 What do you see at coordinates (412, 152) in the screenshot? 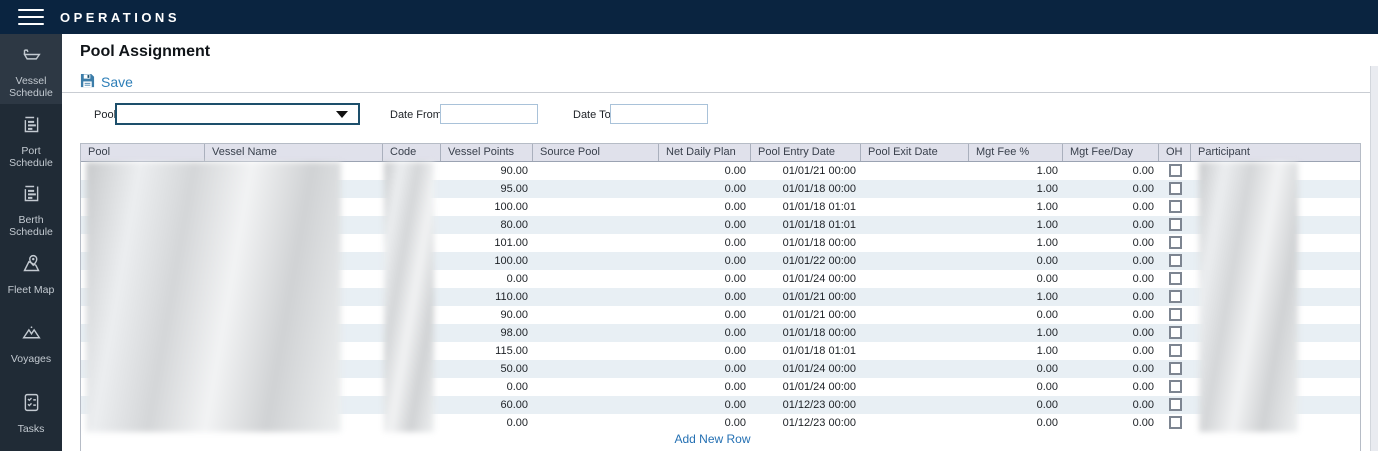
I see `column-header-code: Code` at bounding box center [412, 152].